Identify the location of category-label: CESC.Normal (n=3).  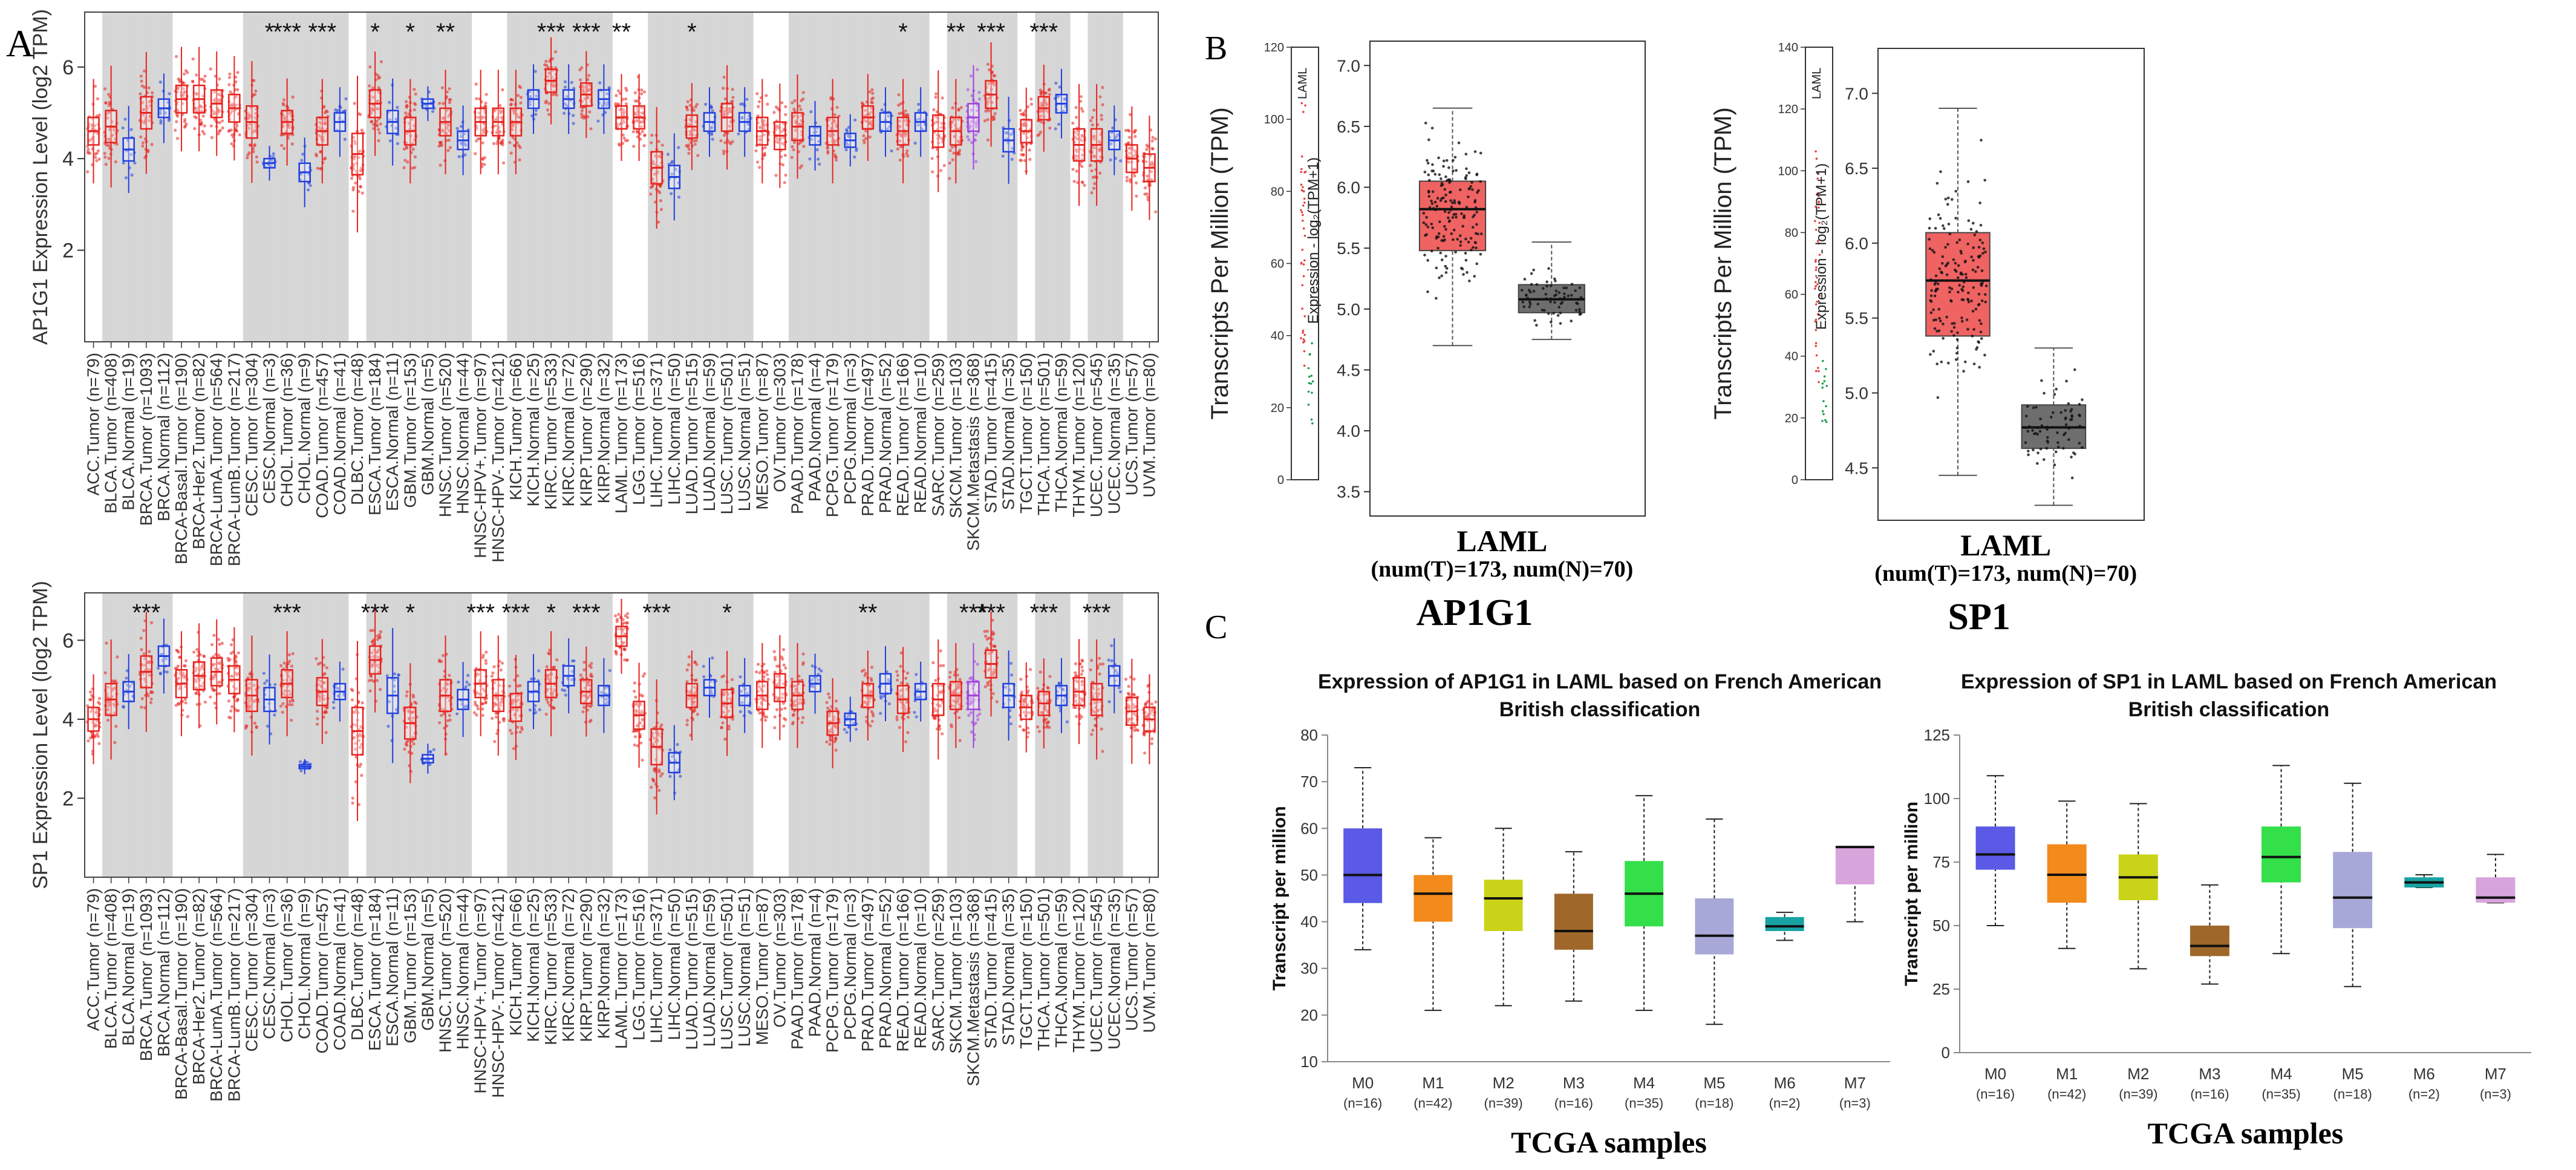
(269, 963).